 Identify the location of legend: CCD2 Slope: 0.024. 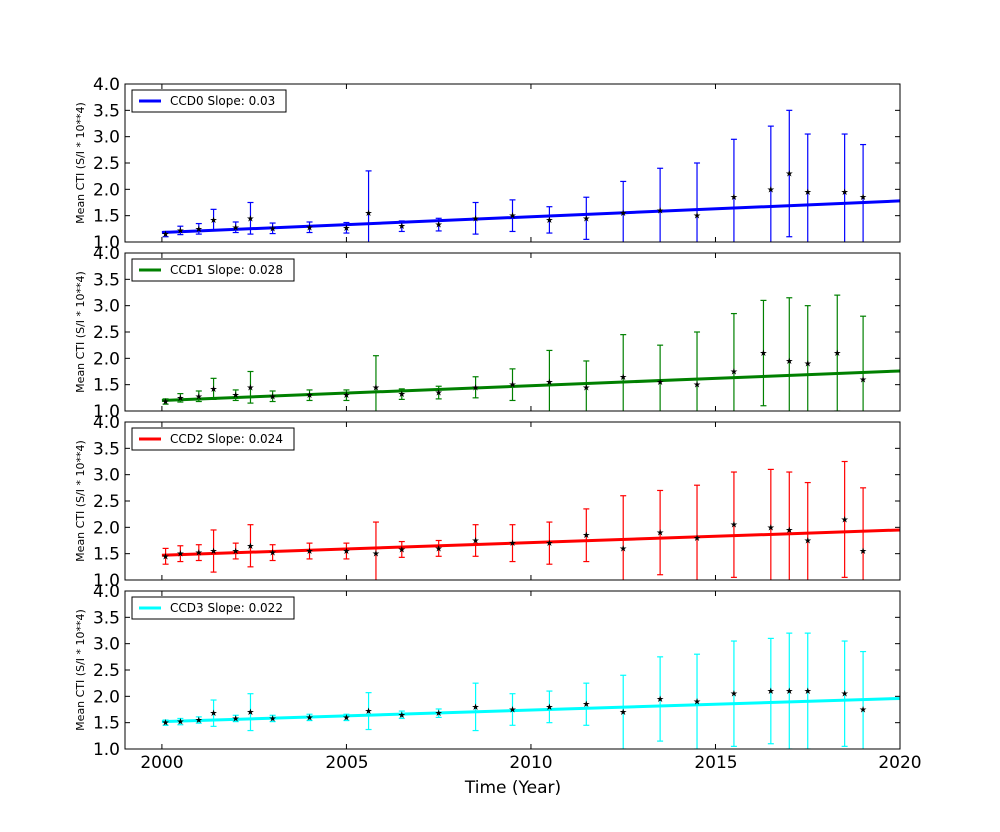
(213, 439).